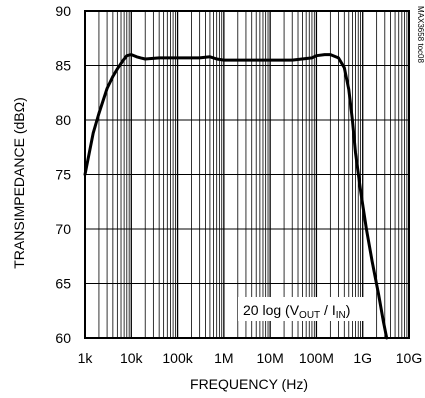 The width and height of the screenshot is (425, 398). What do you see at coordinates (249, 384) in the screenshot?
I see `x-axis-title: FREQUENCY (Hz)` at bounding box center [249, 384].